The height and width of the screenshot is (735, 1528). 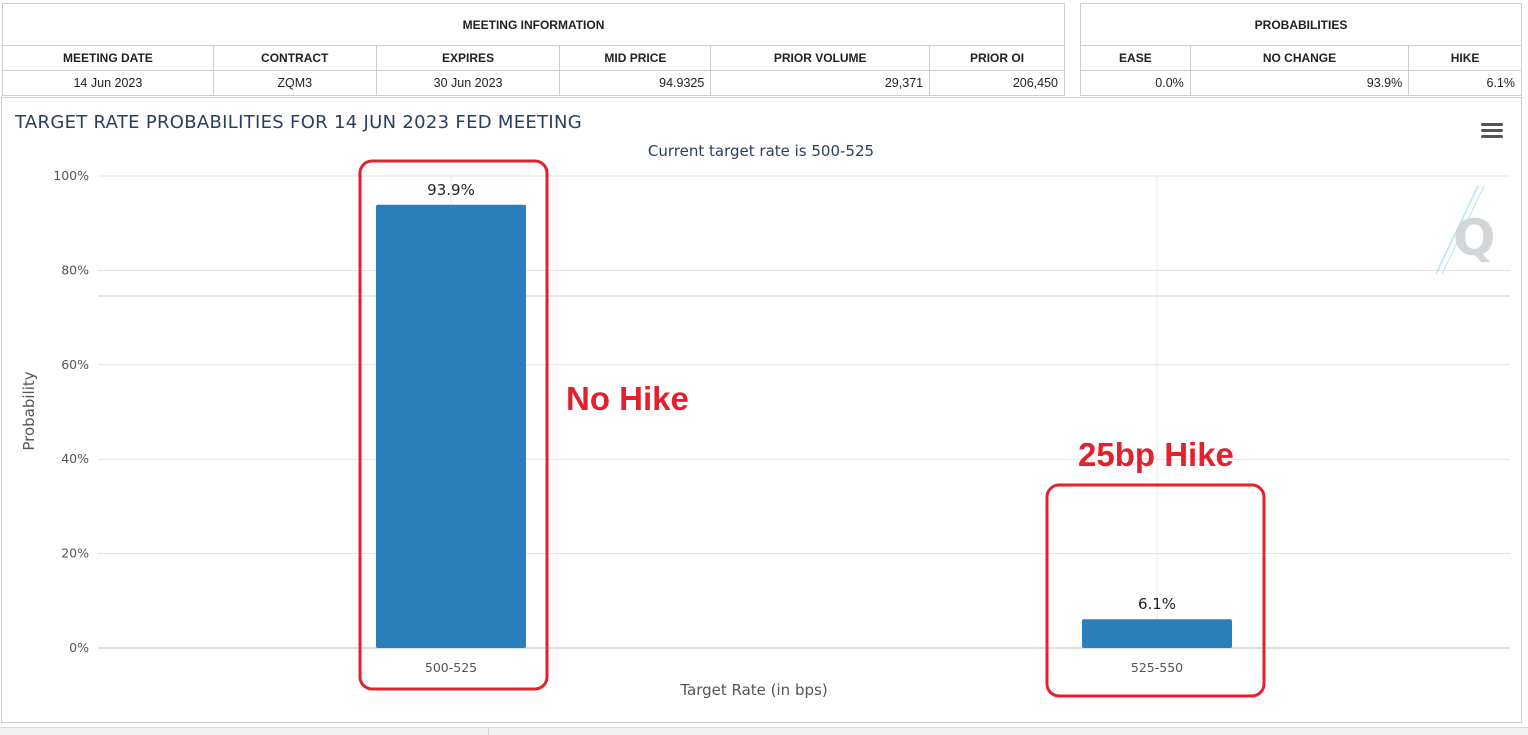 What do you see at coordinates (761, 151) in the screenshot?
I see `chart-subtitle: Current target rate is 500-525` at bounding box center [761, 151].